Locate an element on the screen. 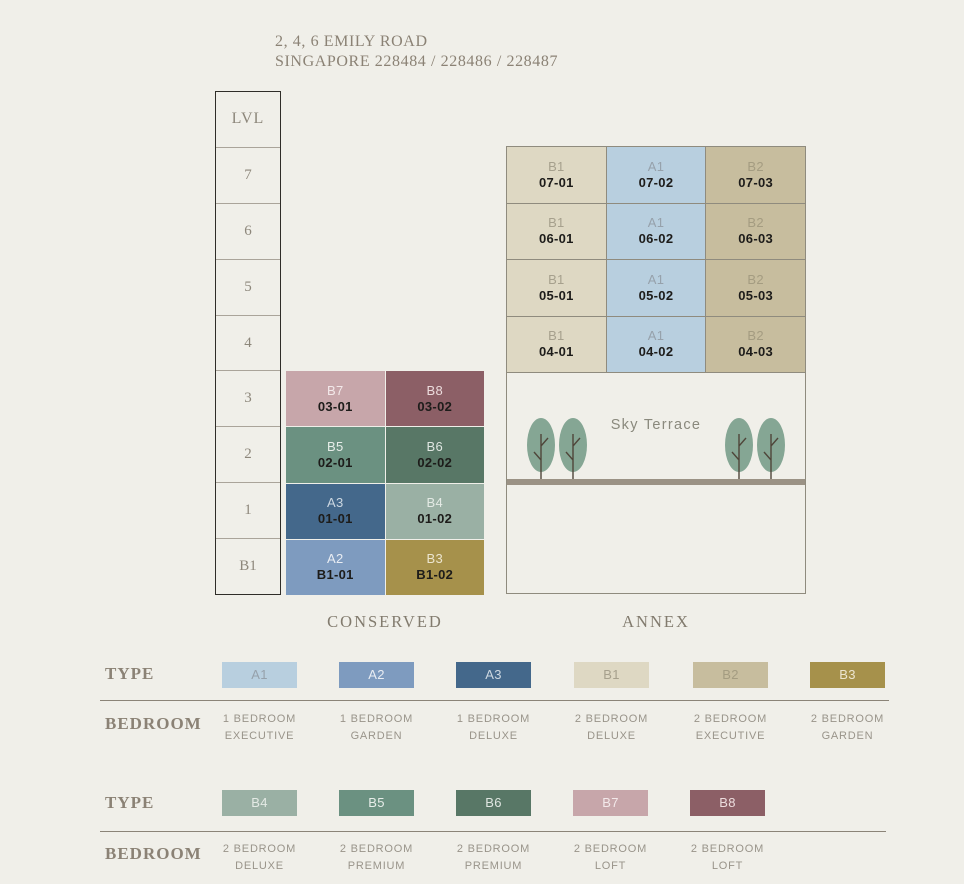 This screenshot has width=964, height=884. unit-number: 03-01 is located at coordinates (335, 406).